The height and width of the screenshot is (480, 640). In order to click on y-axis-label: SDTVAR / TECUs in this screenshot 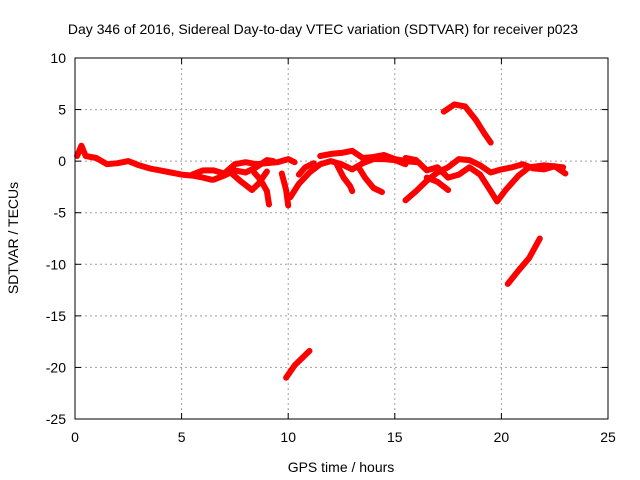, I will do `click(13, 238)`.